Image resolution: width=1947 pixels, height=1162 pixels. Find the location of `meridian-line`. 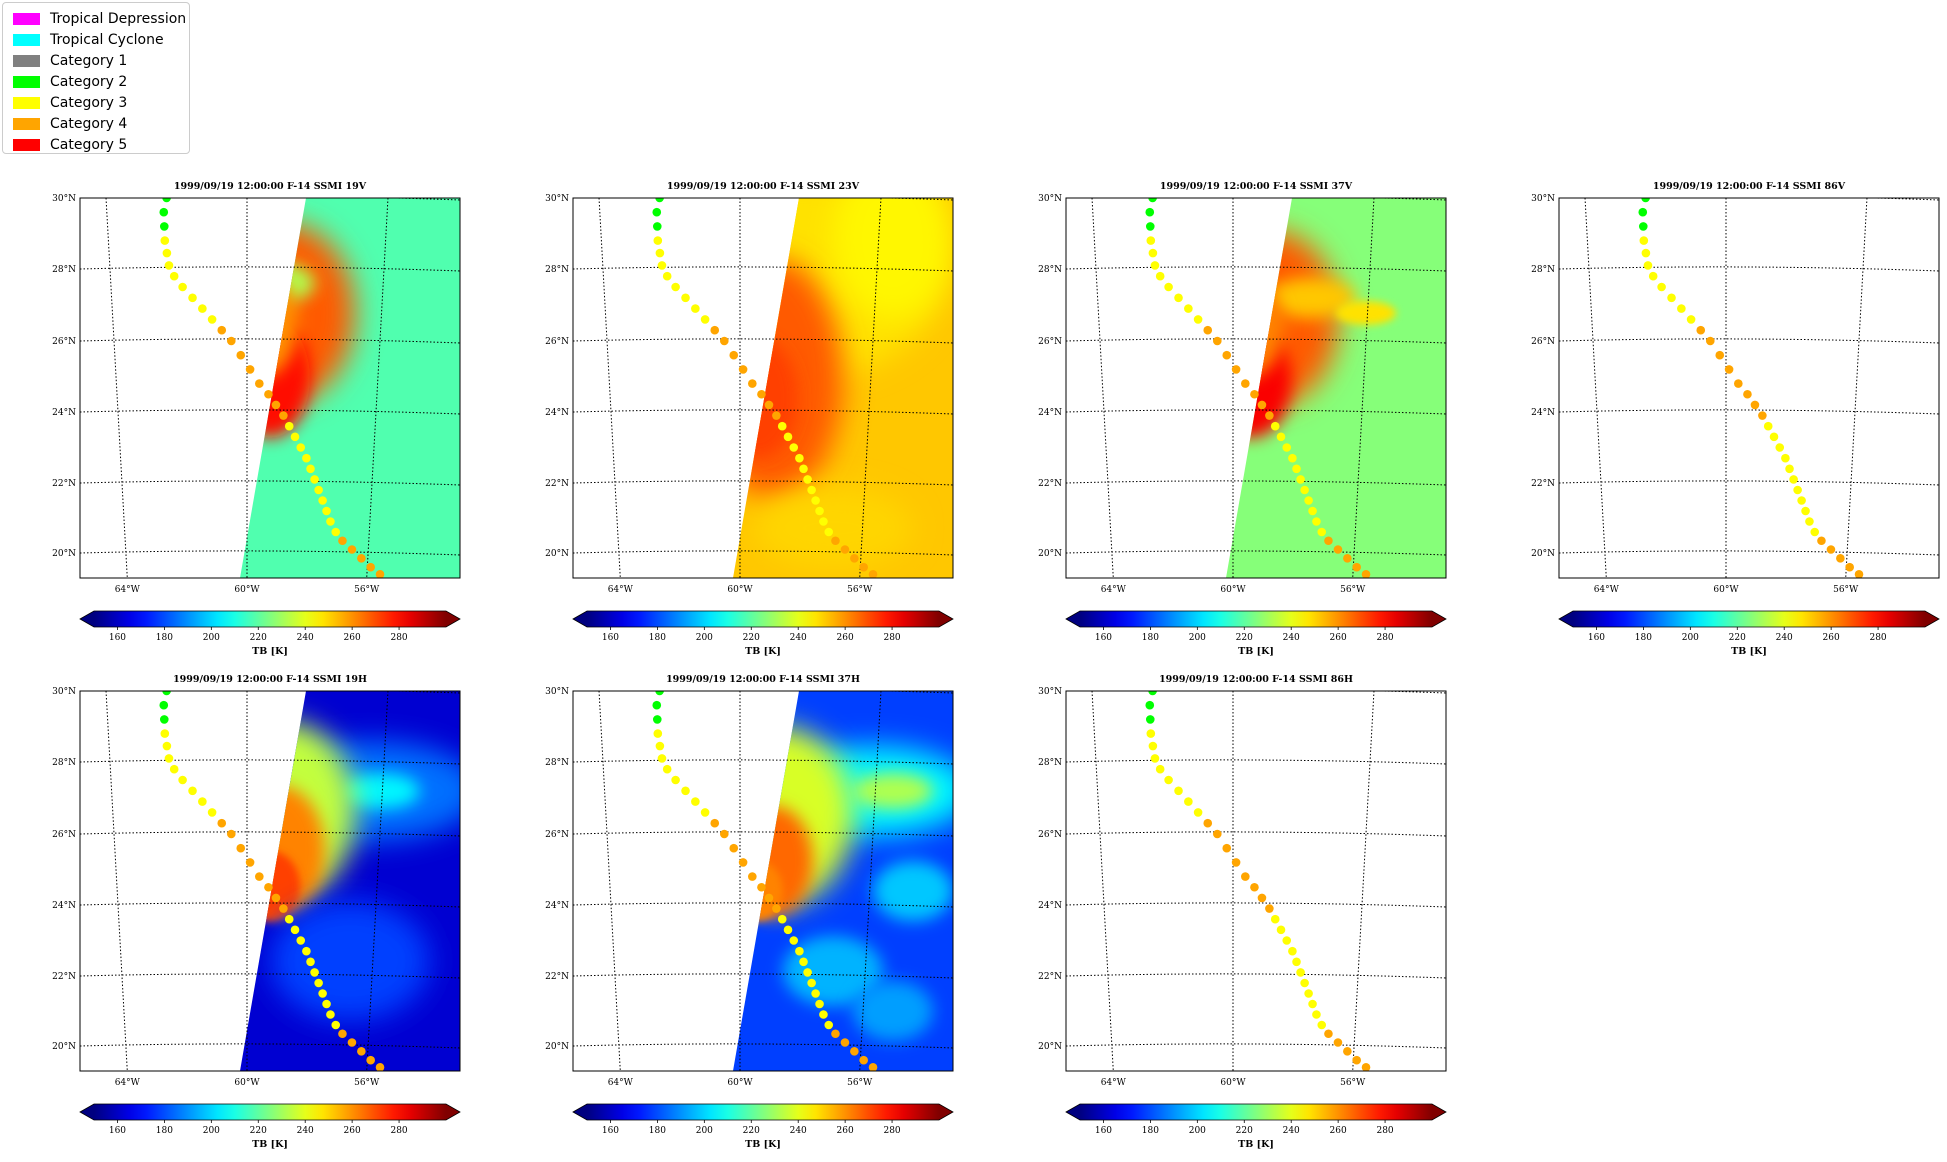

meridian-line is located at coordinates (377, 881).